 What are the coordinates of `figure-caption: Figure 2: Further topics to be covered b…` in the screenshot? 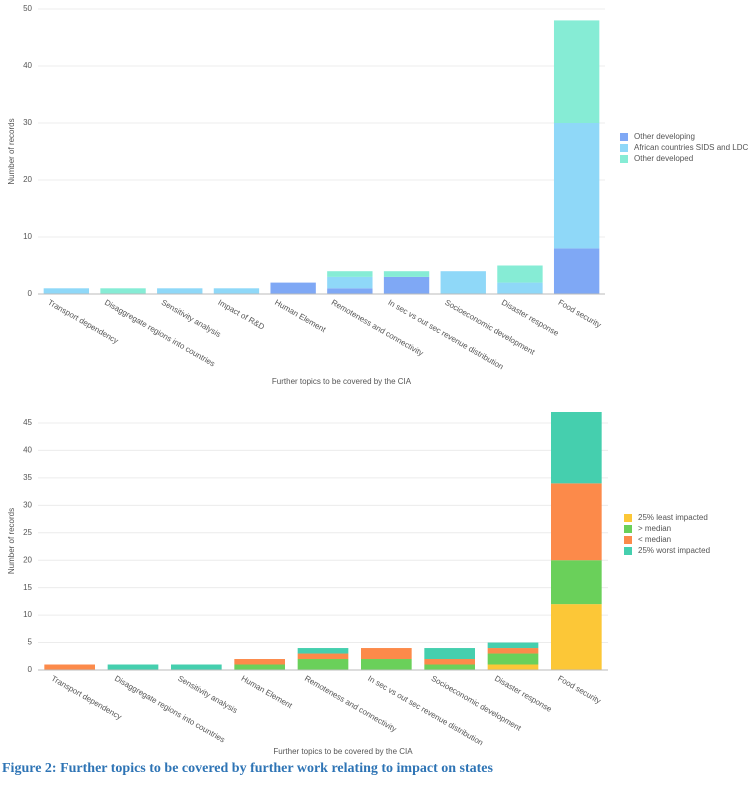 It's located at (248, 768).